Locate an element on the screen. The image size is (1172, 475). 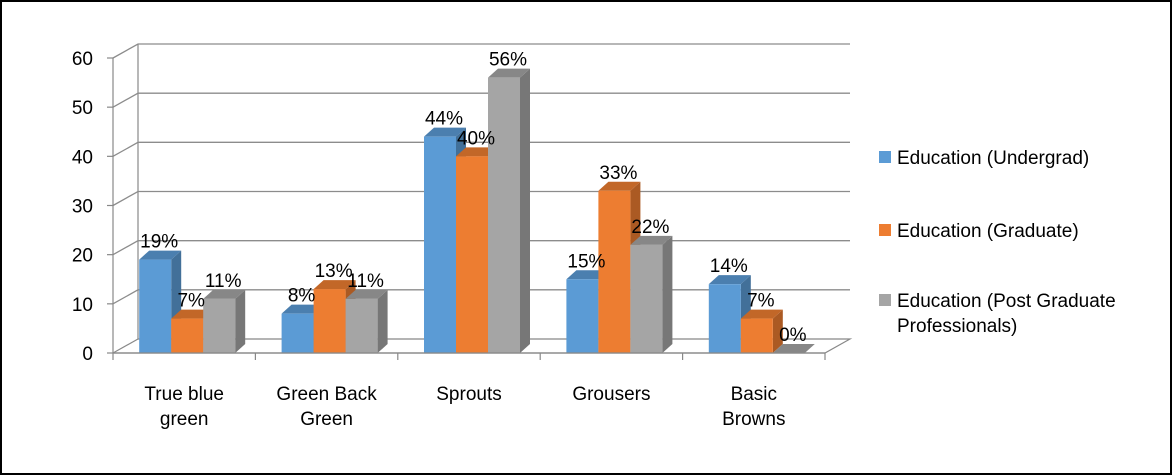
legend-item: Education (Post Graduate Professionals) is located at coordinates (997, 314).